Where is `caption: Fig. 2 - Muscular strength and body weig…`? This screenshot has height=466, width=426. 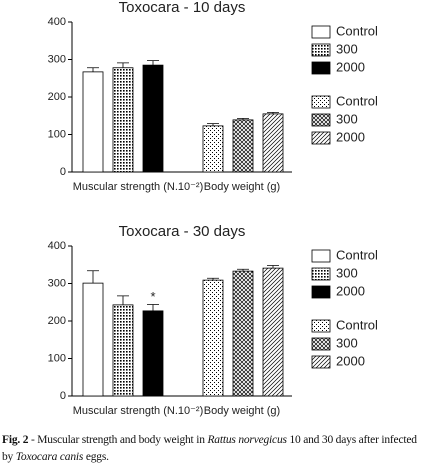 caption: Fig. 2 - Muscular strength and body weig… is located at coordinates (214, 449).